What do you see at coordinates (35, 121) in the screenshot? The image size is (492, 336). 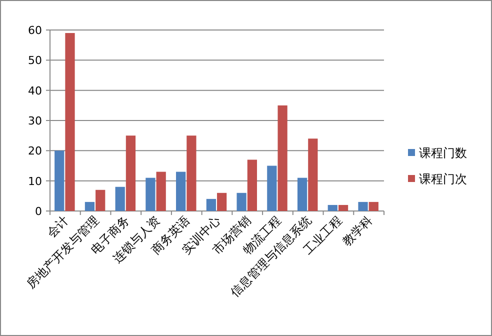 I see `y-tick-label: 30` at bounding box center [35, 121].